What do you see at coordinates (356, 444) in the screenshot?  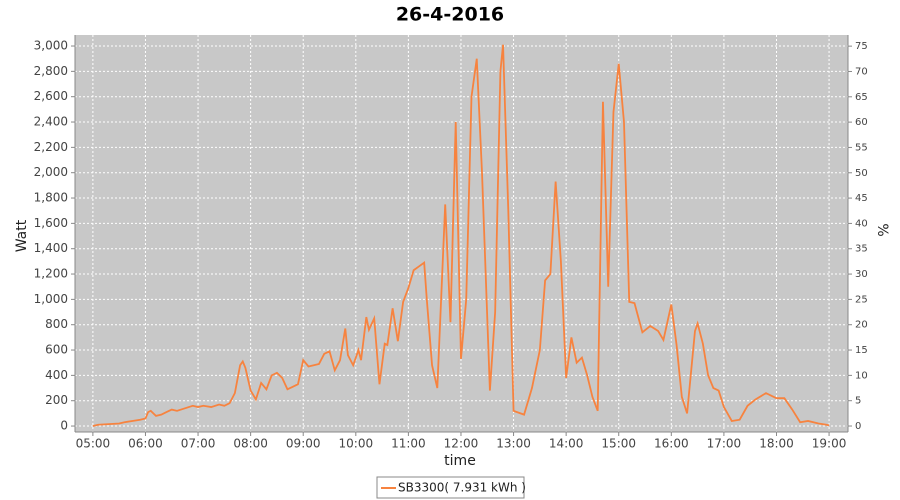 I see `x-tick-label: 10:00` at bounding box center [356, 444].